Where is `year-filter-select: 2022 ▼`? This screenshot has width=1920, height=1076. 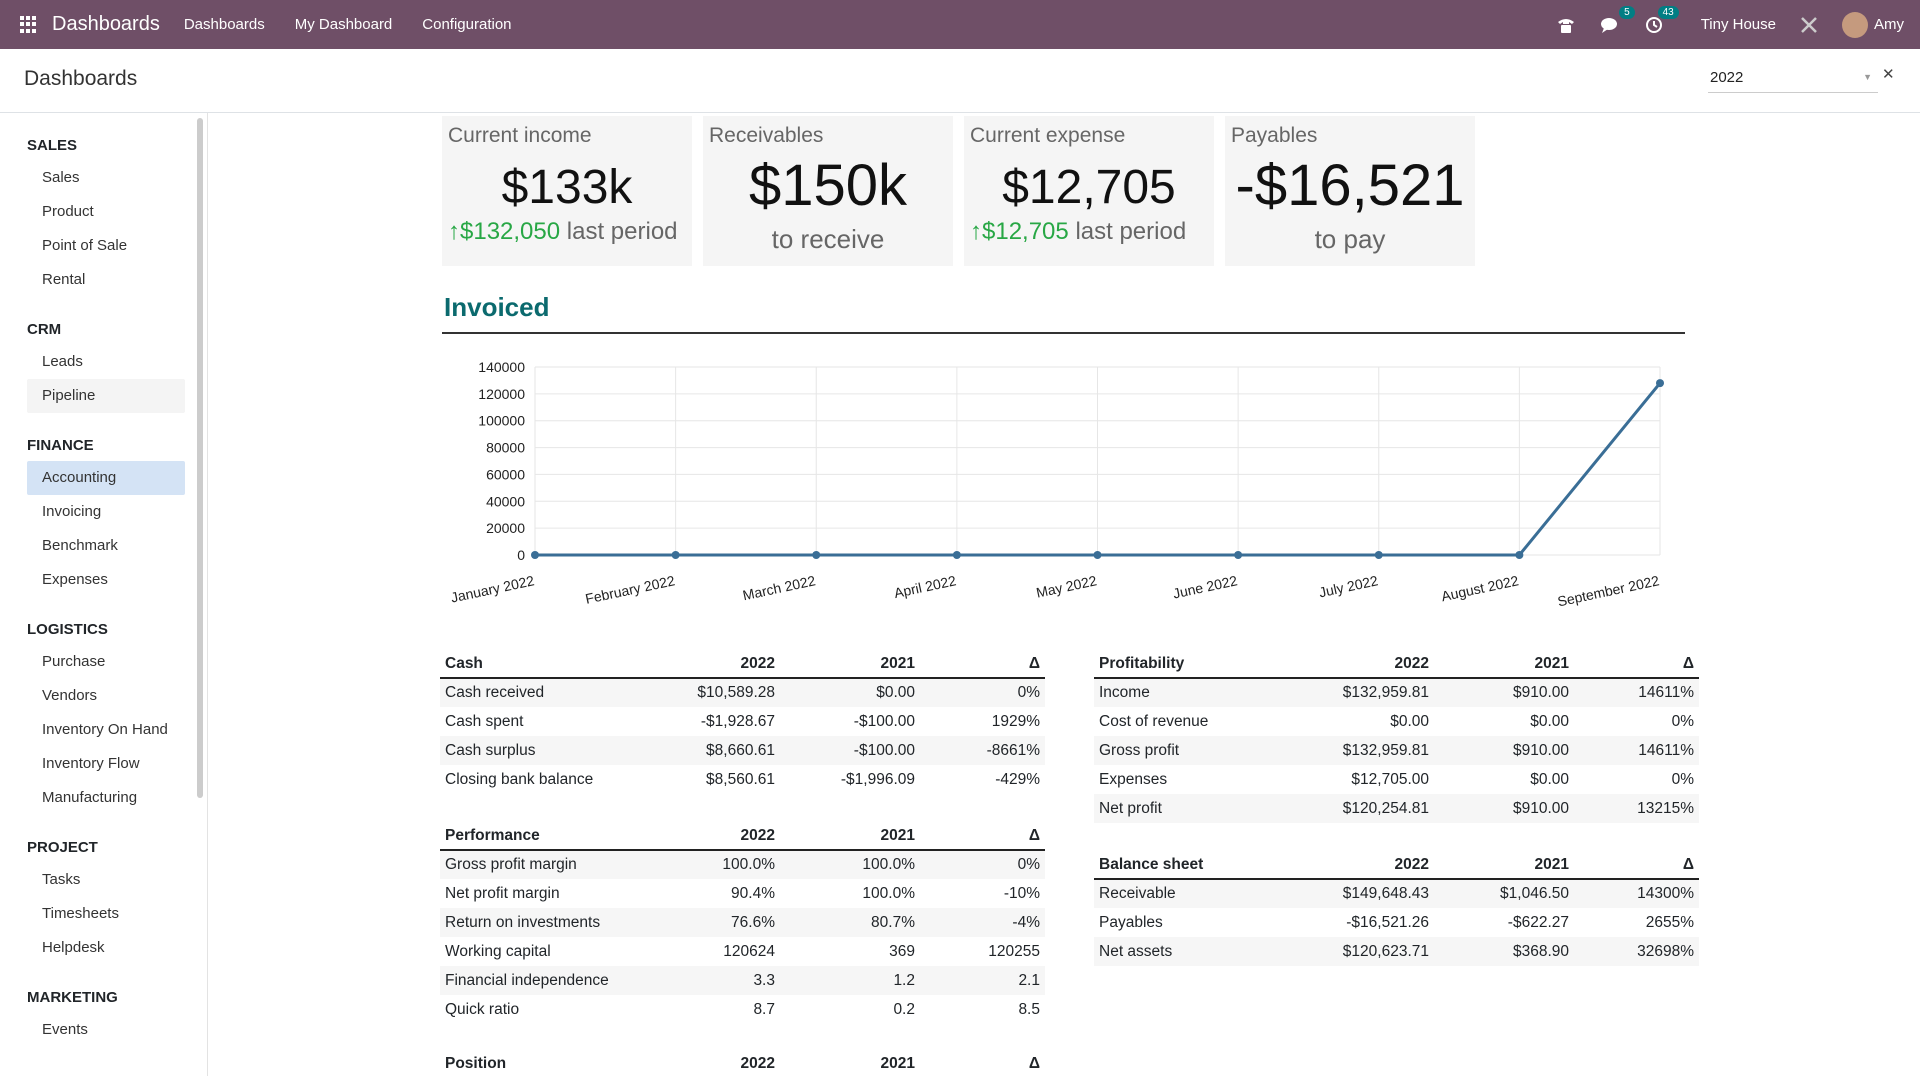
year-filter-select: 2022 ▼ is located at coordinates (1793, 78).